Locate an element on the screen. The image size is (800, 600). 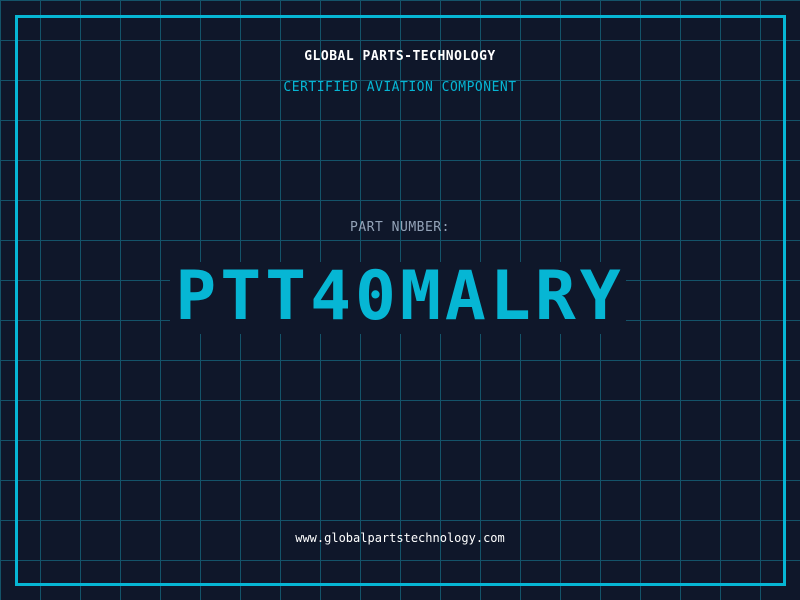
part-number-label: PART NUMBER: is located at coordinates (400, 227).